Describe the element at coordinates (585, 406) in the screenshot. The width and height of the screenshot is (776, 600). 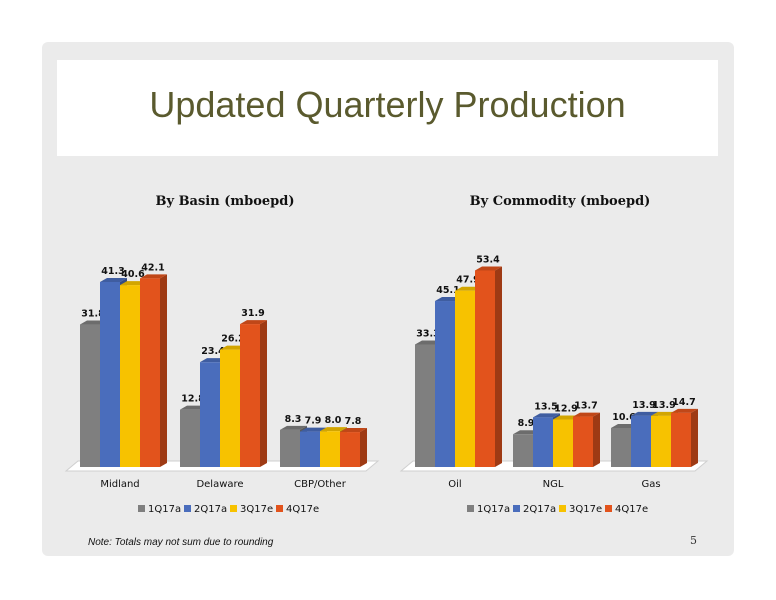
I see `data-label: 13.7` at that location.